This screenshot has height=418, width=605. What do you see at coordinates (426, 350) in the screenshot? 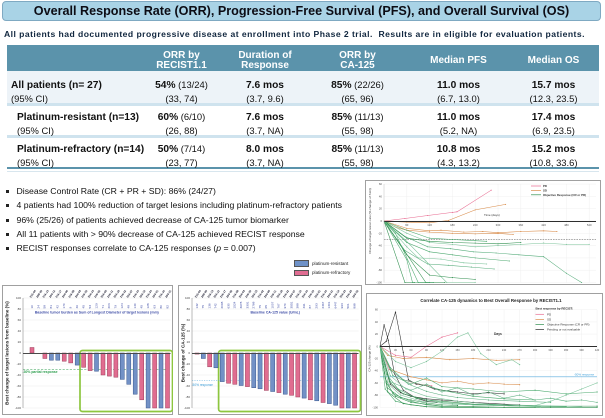
I see `svg-text: 90` at bounding box center [426, 350].